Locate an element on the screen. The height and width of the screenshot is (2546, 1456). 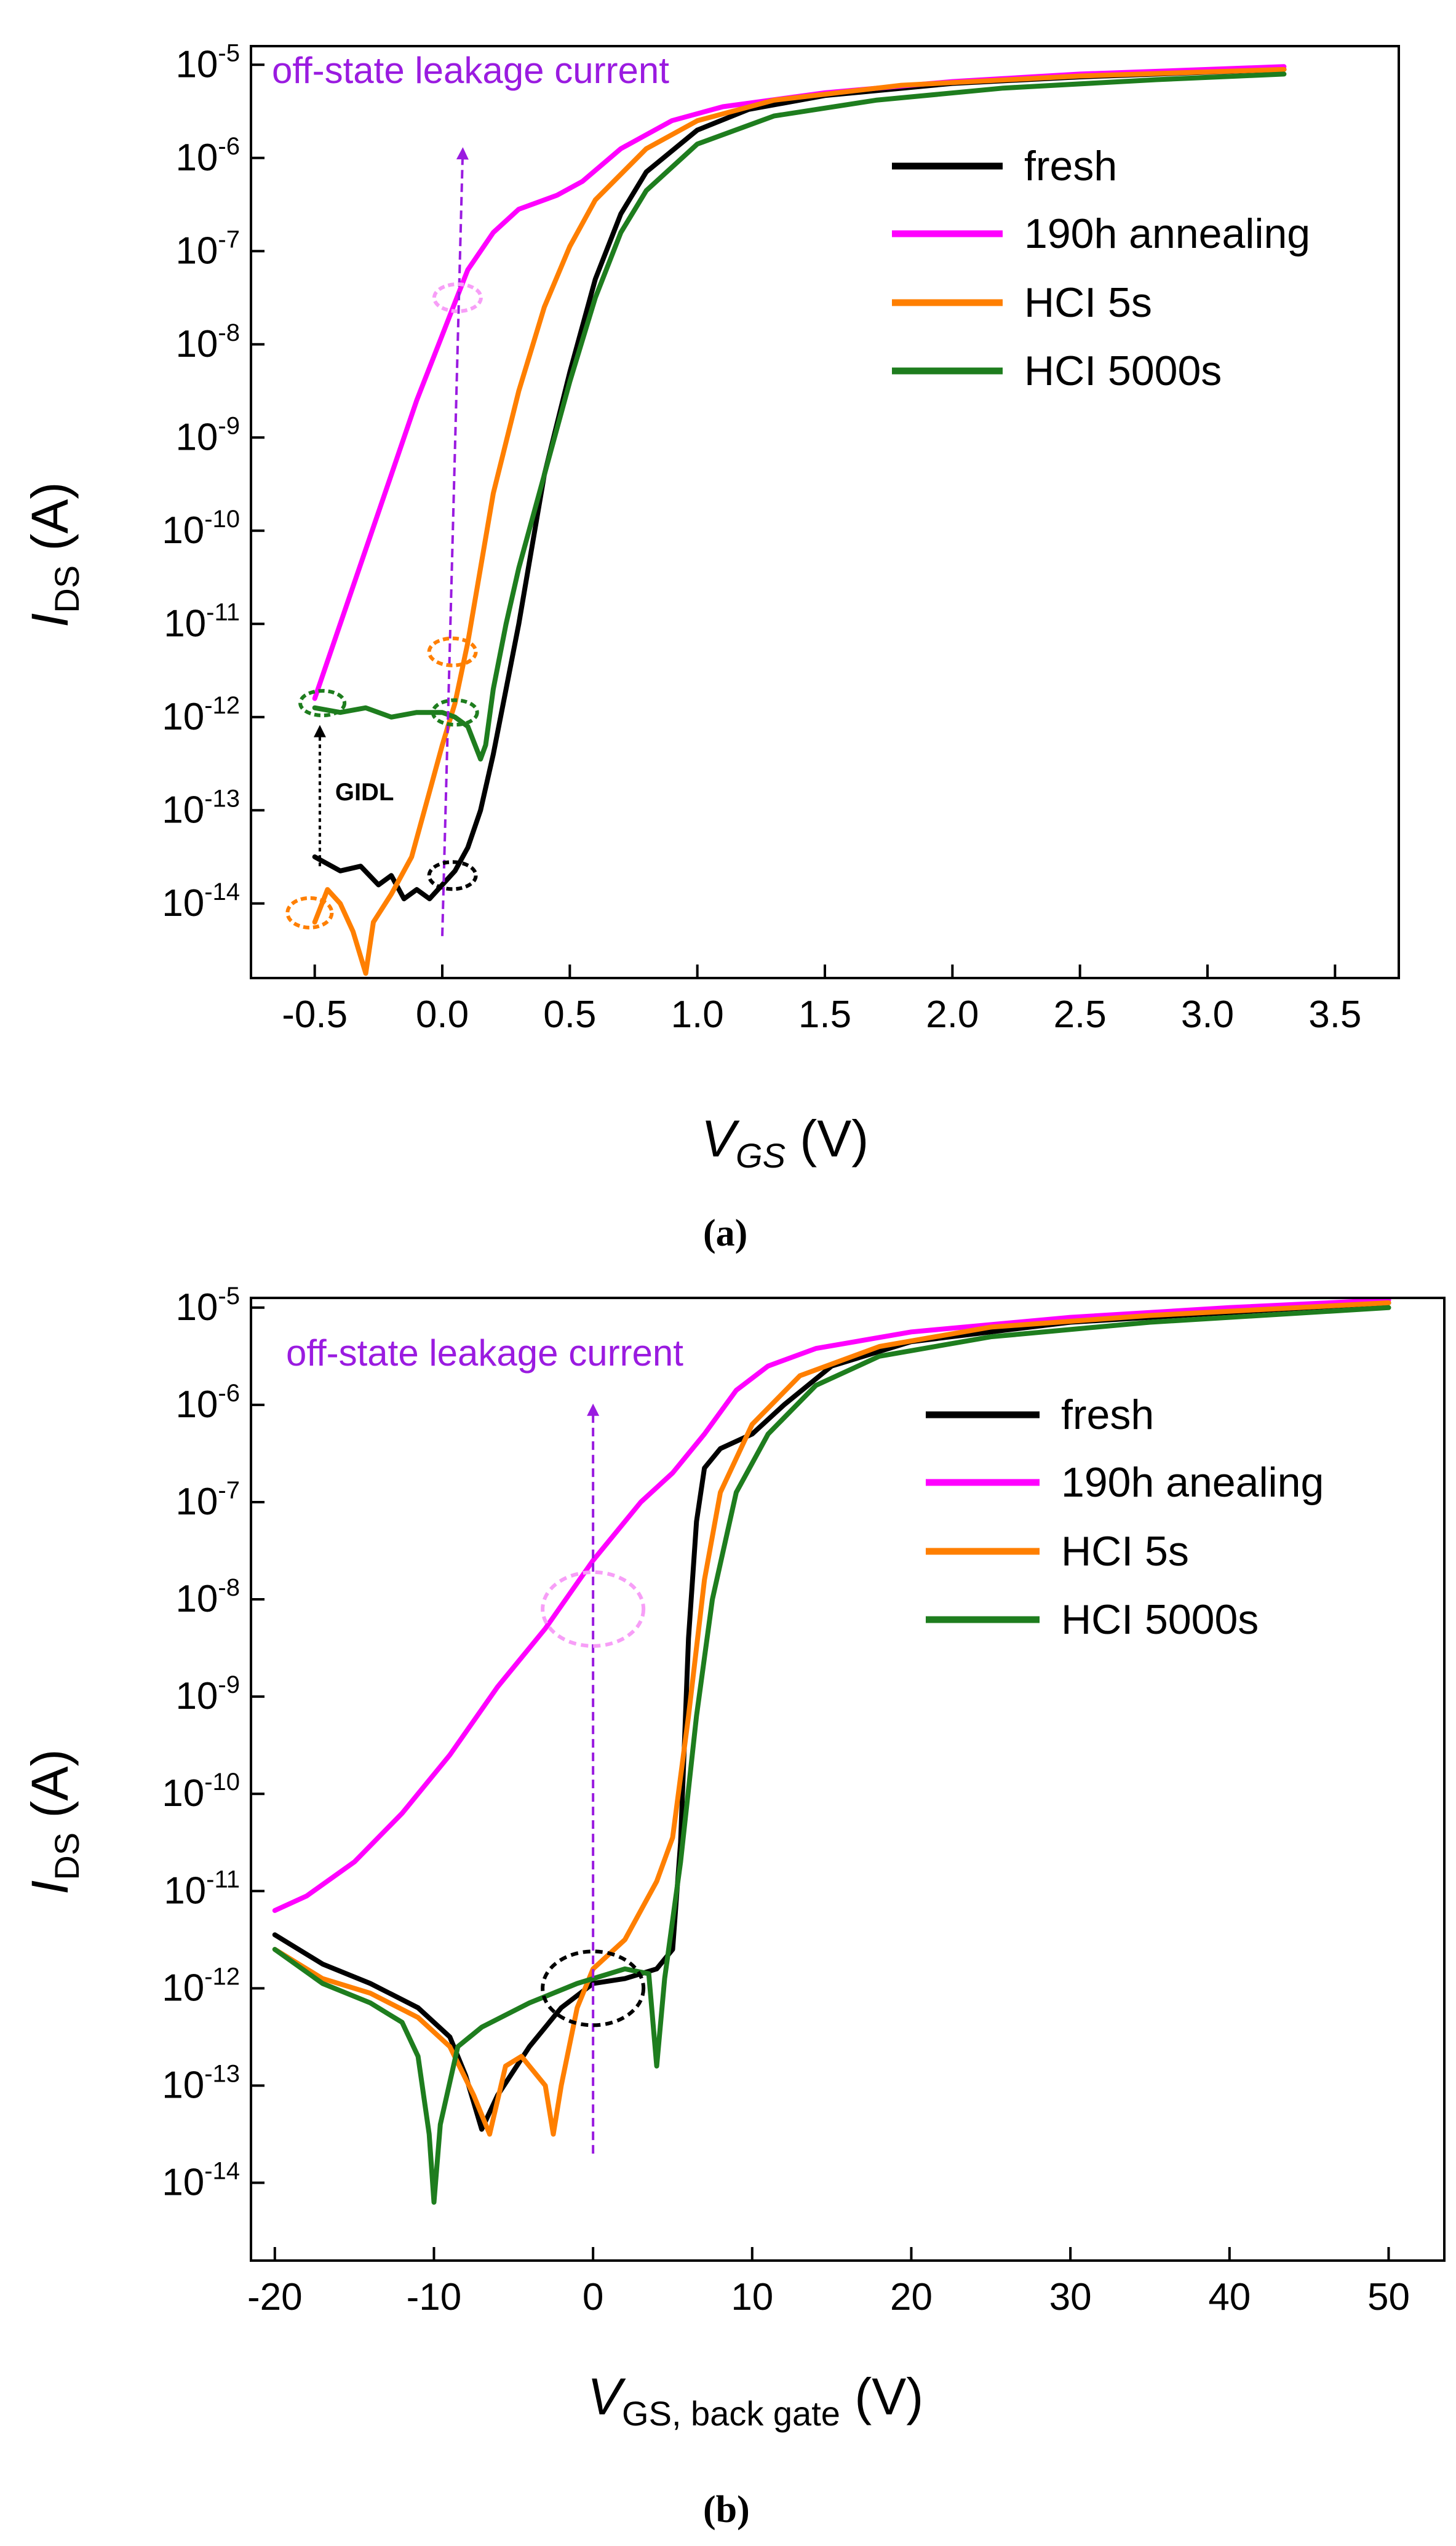
legend-a-hci5s-label: HCI 5s is located at coordinates (1088, 302).